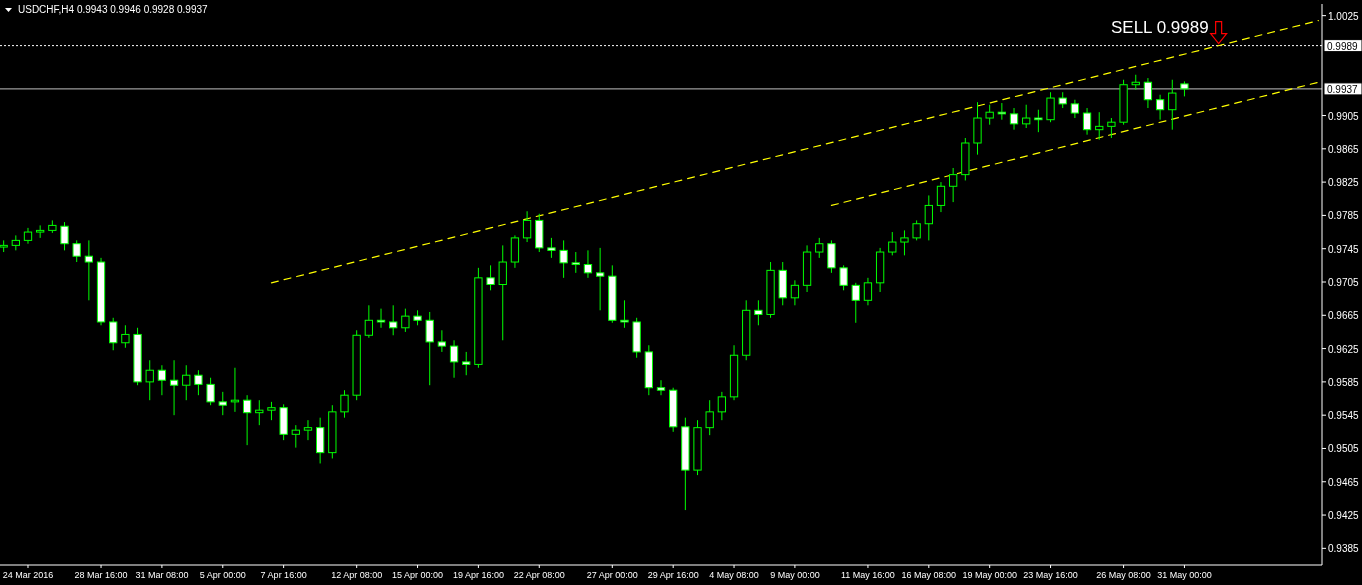 The height and width of the screenshot is (585, 1362). I want to click on x-tick-label: 7 Apr 16:00, so click(283, 575).